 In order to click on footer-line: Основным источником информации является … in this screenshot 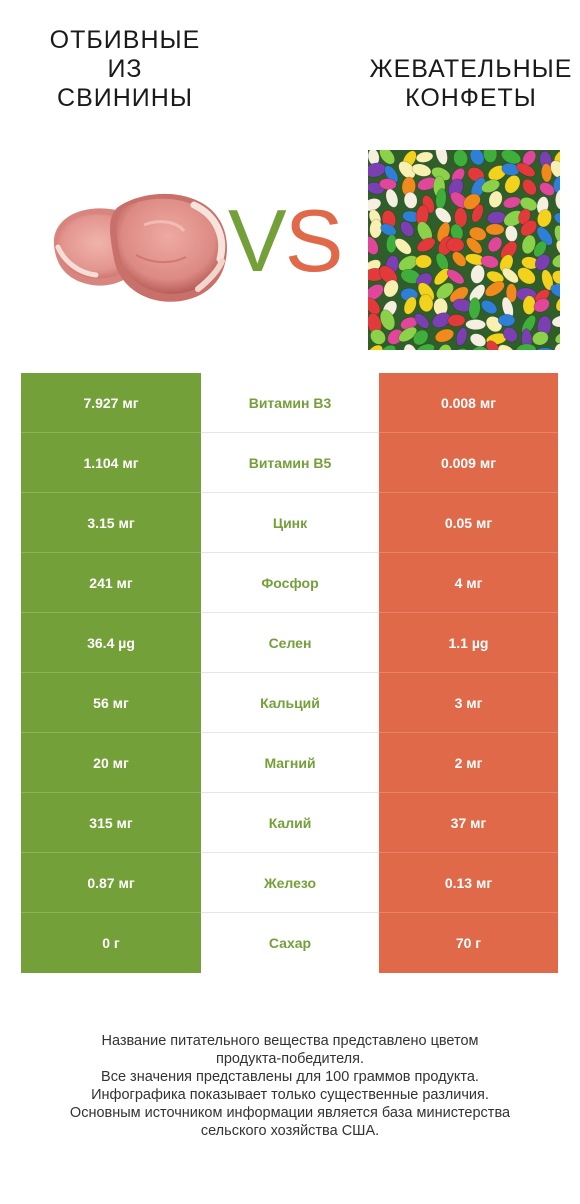, I will do `click(290, 1113)`.